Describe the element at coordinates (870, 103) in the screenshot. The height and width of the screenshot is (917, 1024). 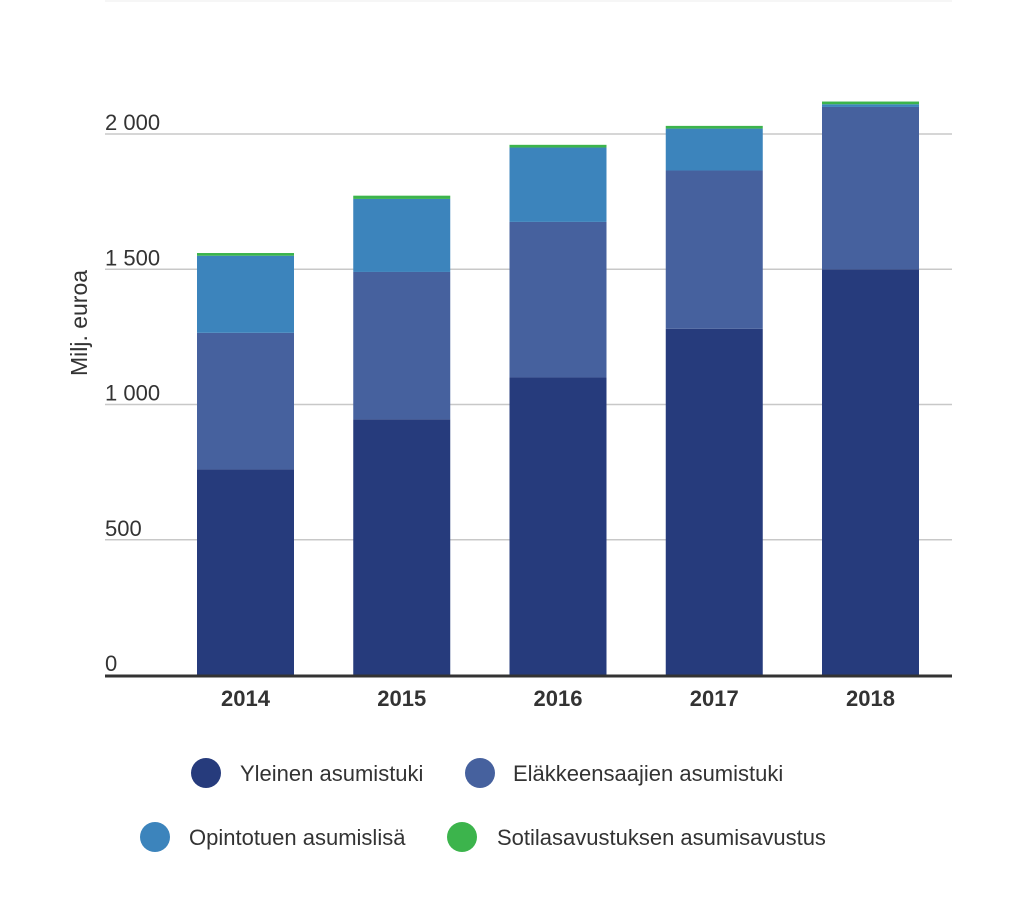
I see `bar-segment-series-3-2018` at that location.